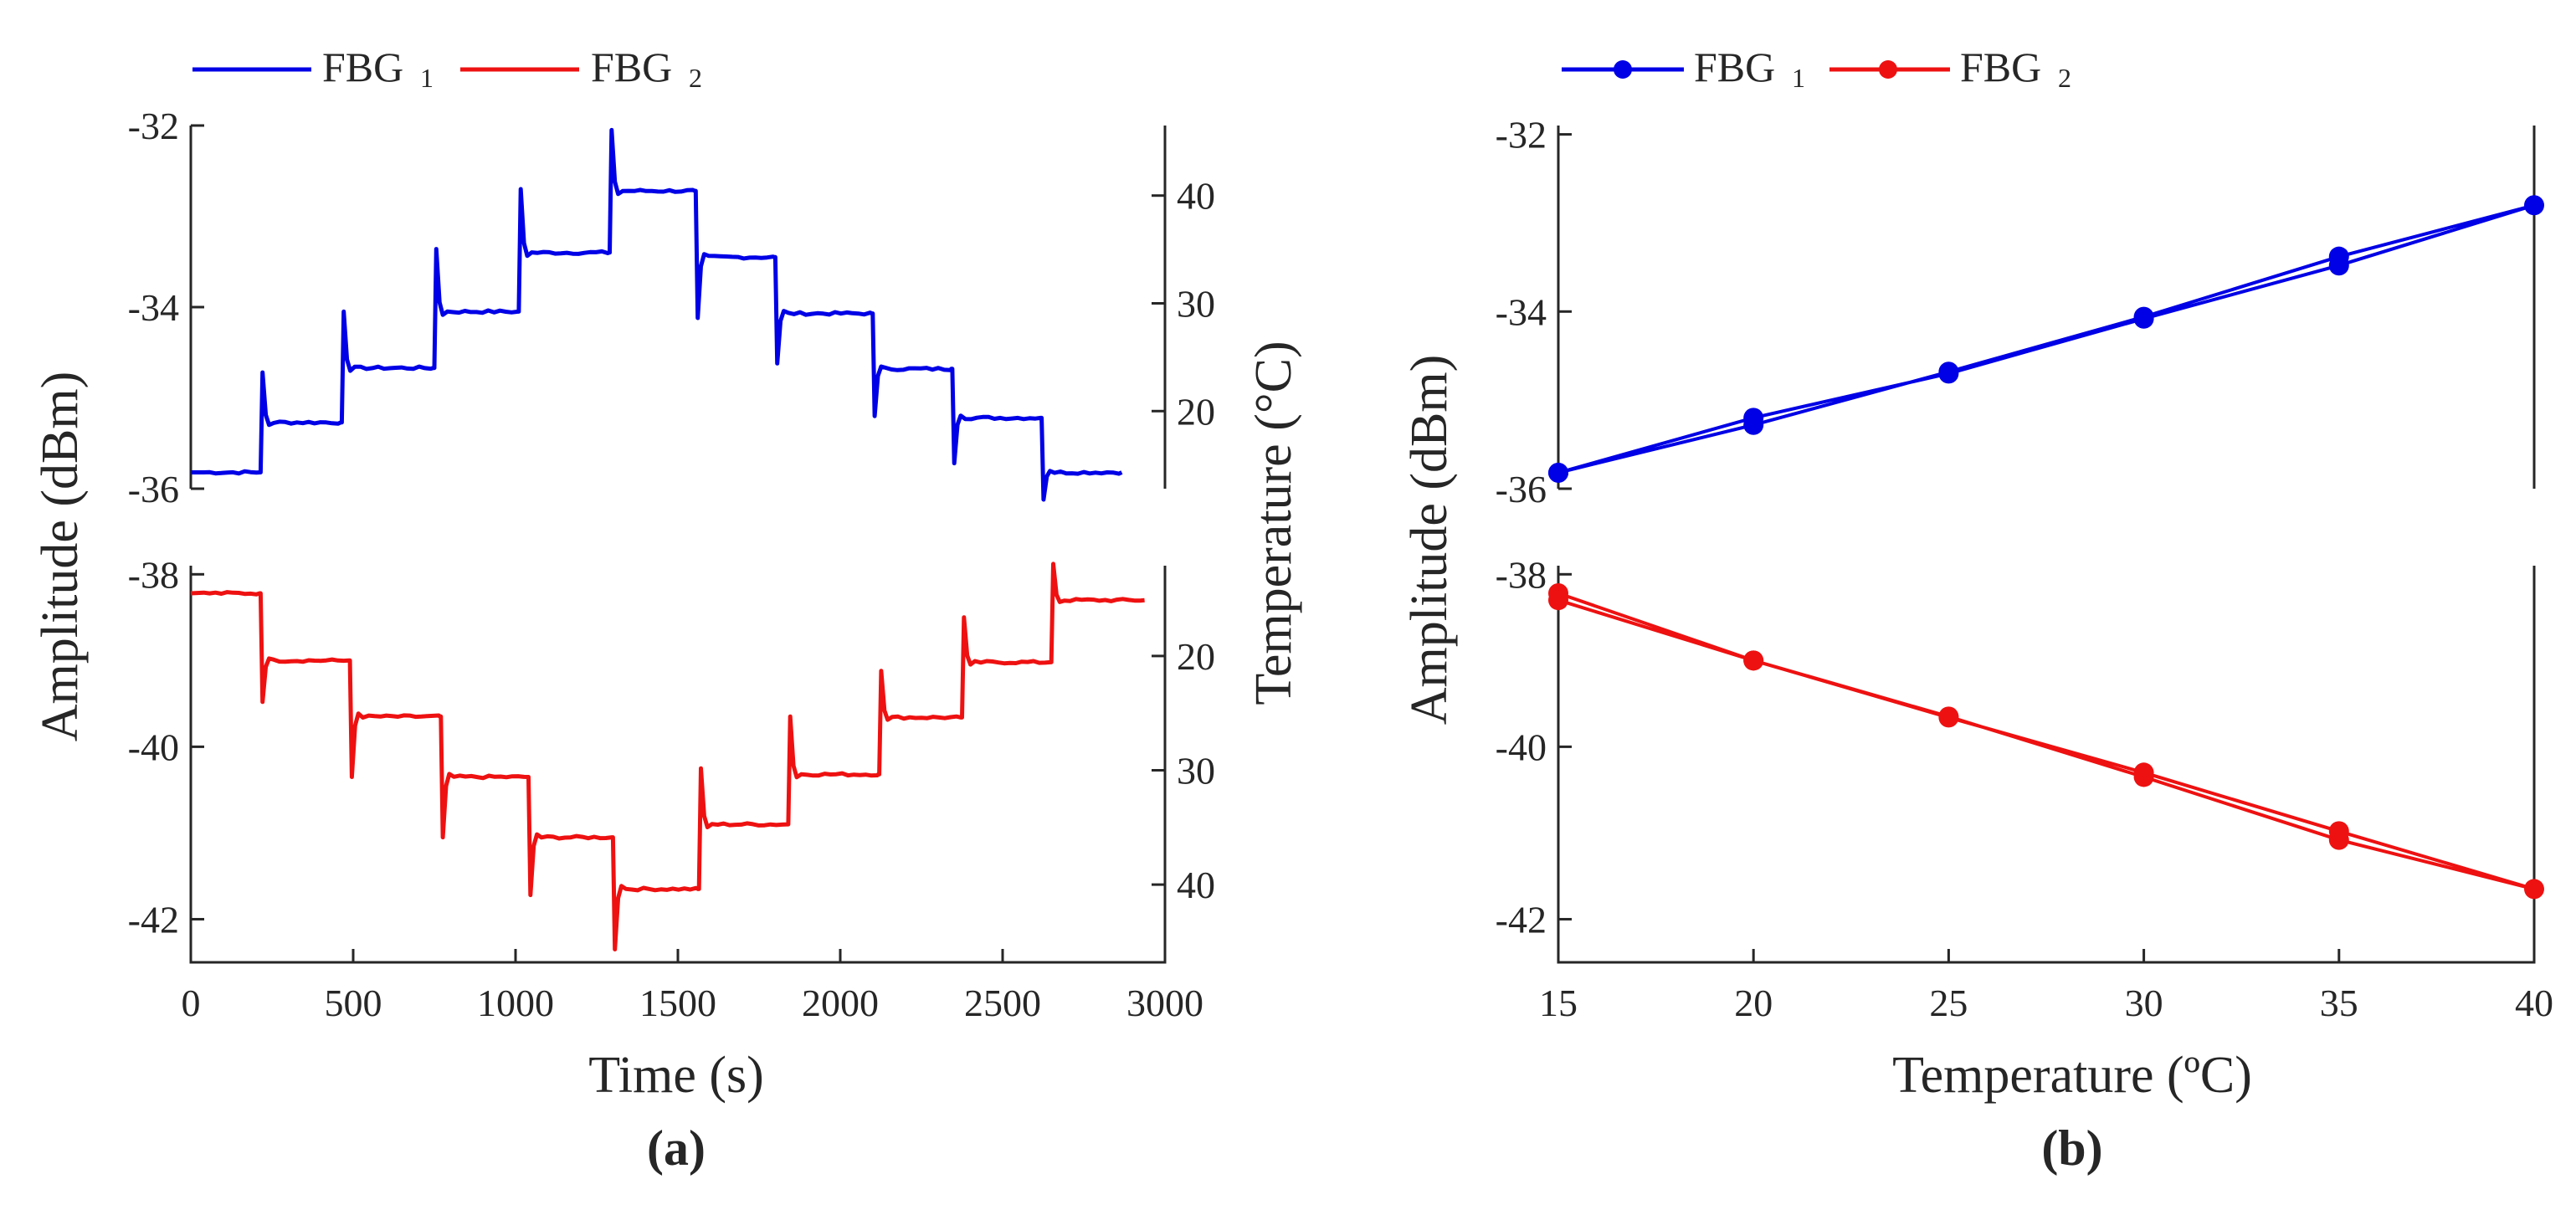 This screenshot has height=1205, width=2576. What do you see at coordinates (1521, 135) in the screenshot?
I see `chart-b-top-y-tick-label-2: -32` at bounding box center [1521, 135].